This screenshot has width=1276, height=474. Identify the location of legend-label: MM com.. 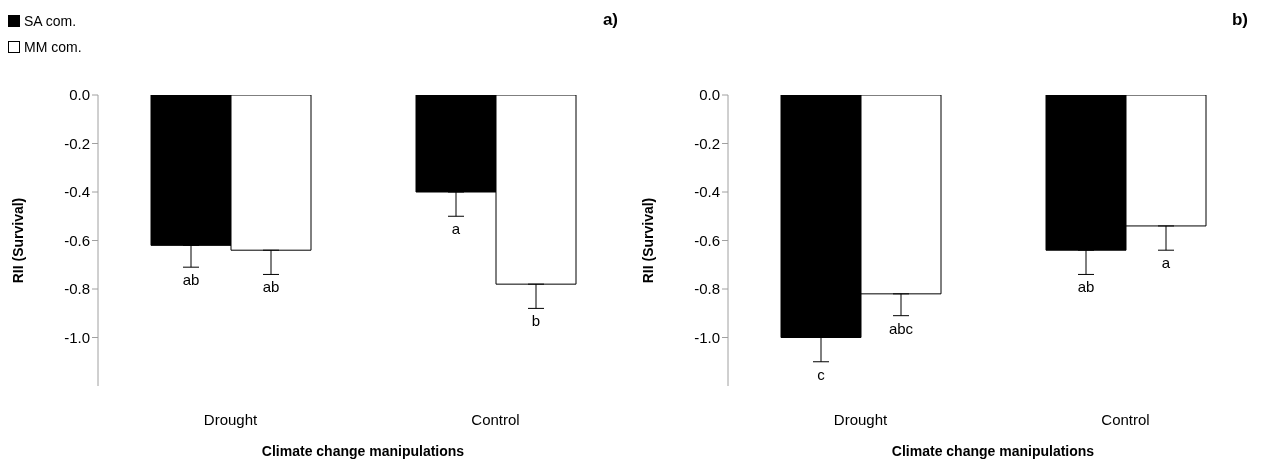
(53, 47).